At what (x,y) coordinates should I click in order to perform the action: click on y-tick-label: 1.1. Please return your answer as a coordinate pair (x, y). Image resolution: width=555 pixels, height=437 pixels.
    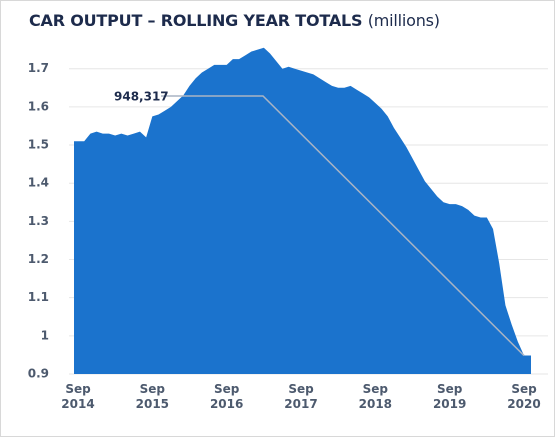
    Looking at the image, I should click on (38, 297).